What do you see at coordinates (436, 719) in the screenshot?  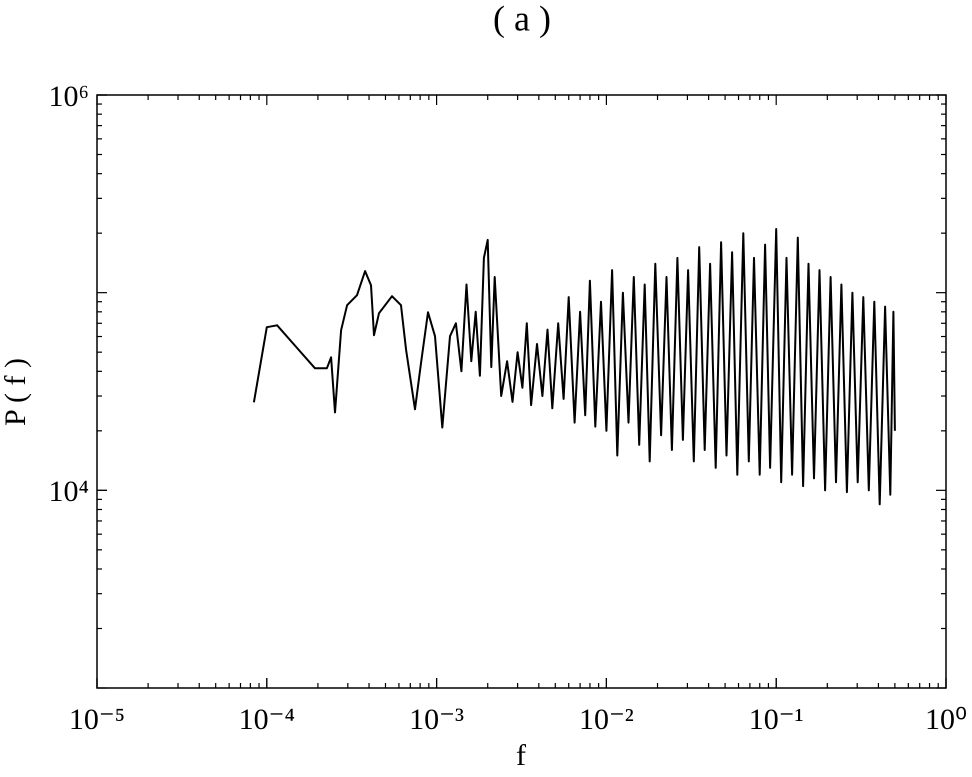 I see `x-tick-label: 10⁻³` at bounding box center [436, 719].